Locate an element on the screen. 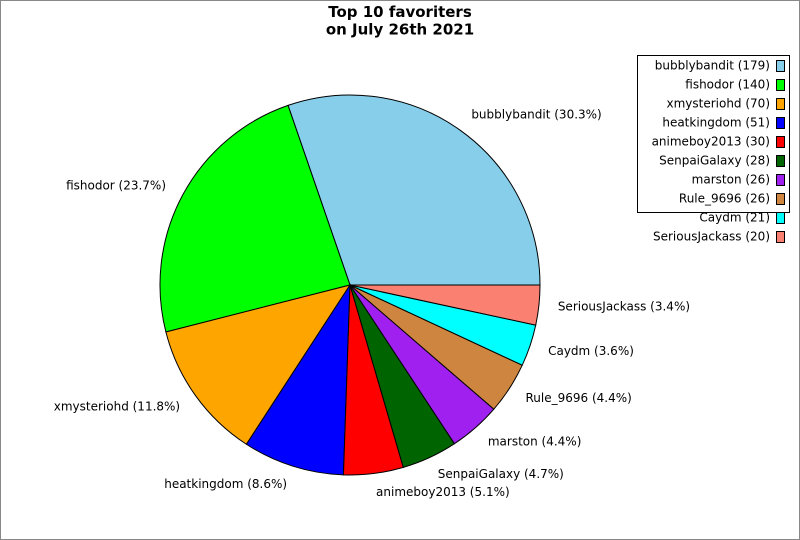 The width and height of the screenshot is (800, 540). legend-label: Caydm (21) is located at coordinates (734, 218).